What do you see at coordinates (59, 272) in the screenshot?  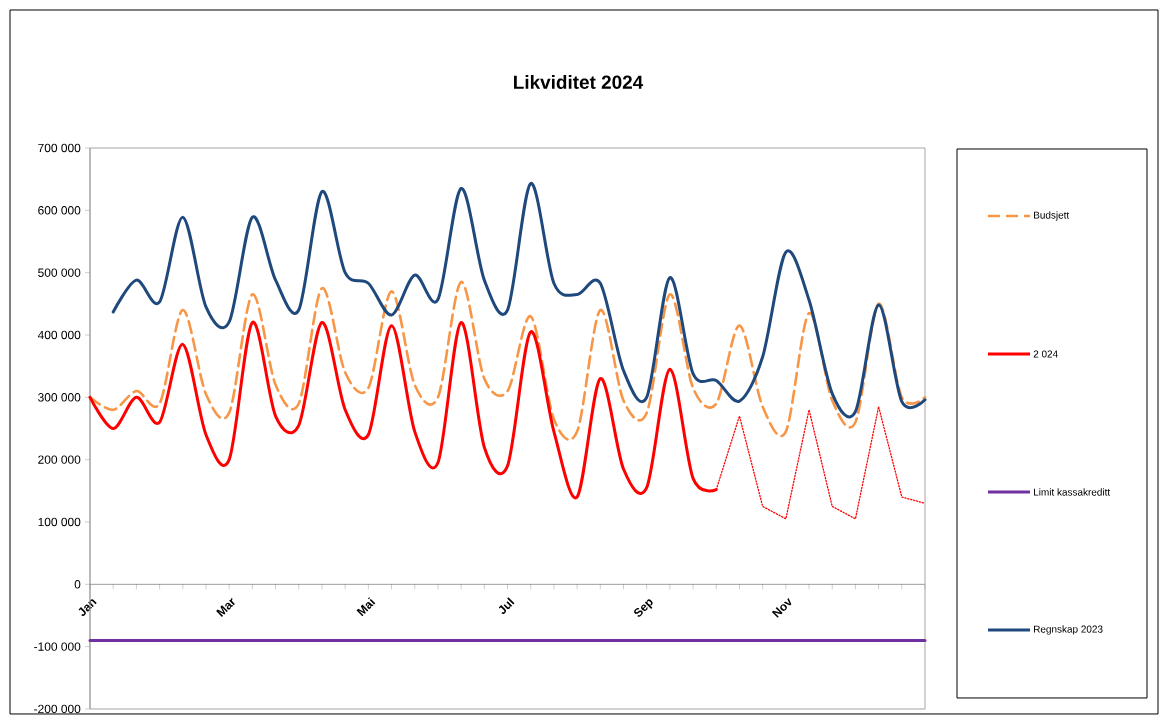 I see `y-tick-label: 500 000` at bounding box center [59, 272].